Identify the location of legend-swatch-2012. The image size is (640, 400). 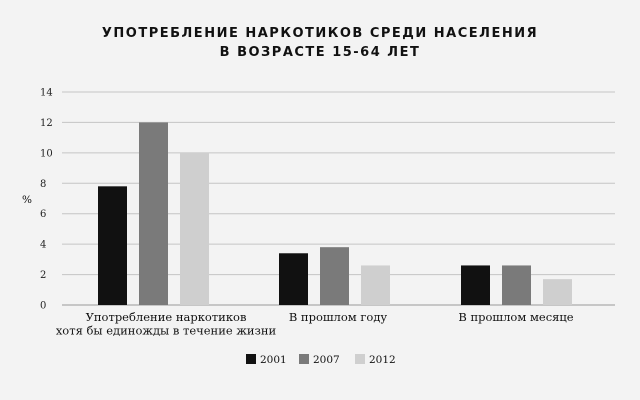
(360, 359).